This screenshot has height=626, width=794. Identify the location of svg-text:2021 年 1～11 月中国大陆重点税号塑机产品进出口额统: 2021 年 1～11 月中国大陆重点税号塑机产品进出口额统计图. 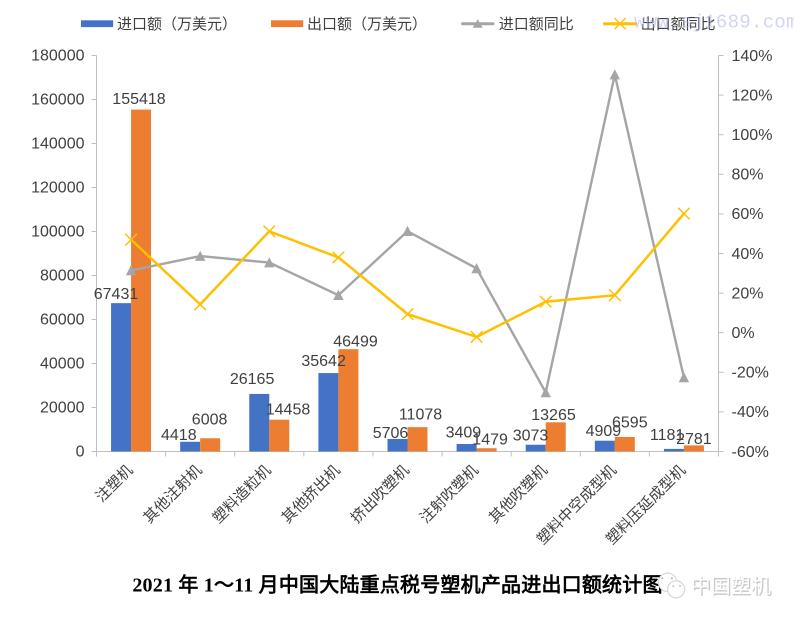
(397, 585).